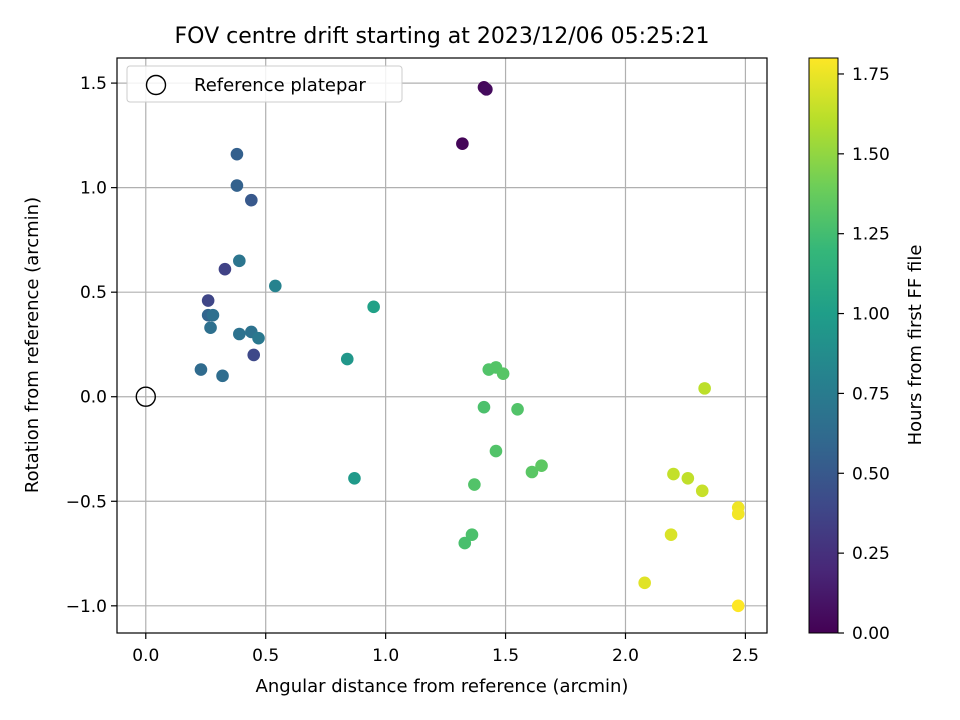 Image resolution: width=960 pixels, height=720 pixels. I want to click on colorbar-ticks: 0.00 0.25 0.50 0.75 1.00 1.25 1.50 1.75, so click(864, 354).